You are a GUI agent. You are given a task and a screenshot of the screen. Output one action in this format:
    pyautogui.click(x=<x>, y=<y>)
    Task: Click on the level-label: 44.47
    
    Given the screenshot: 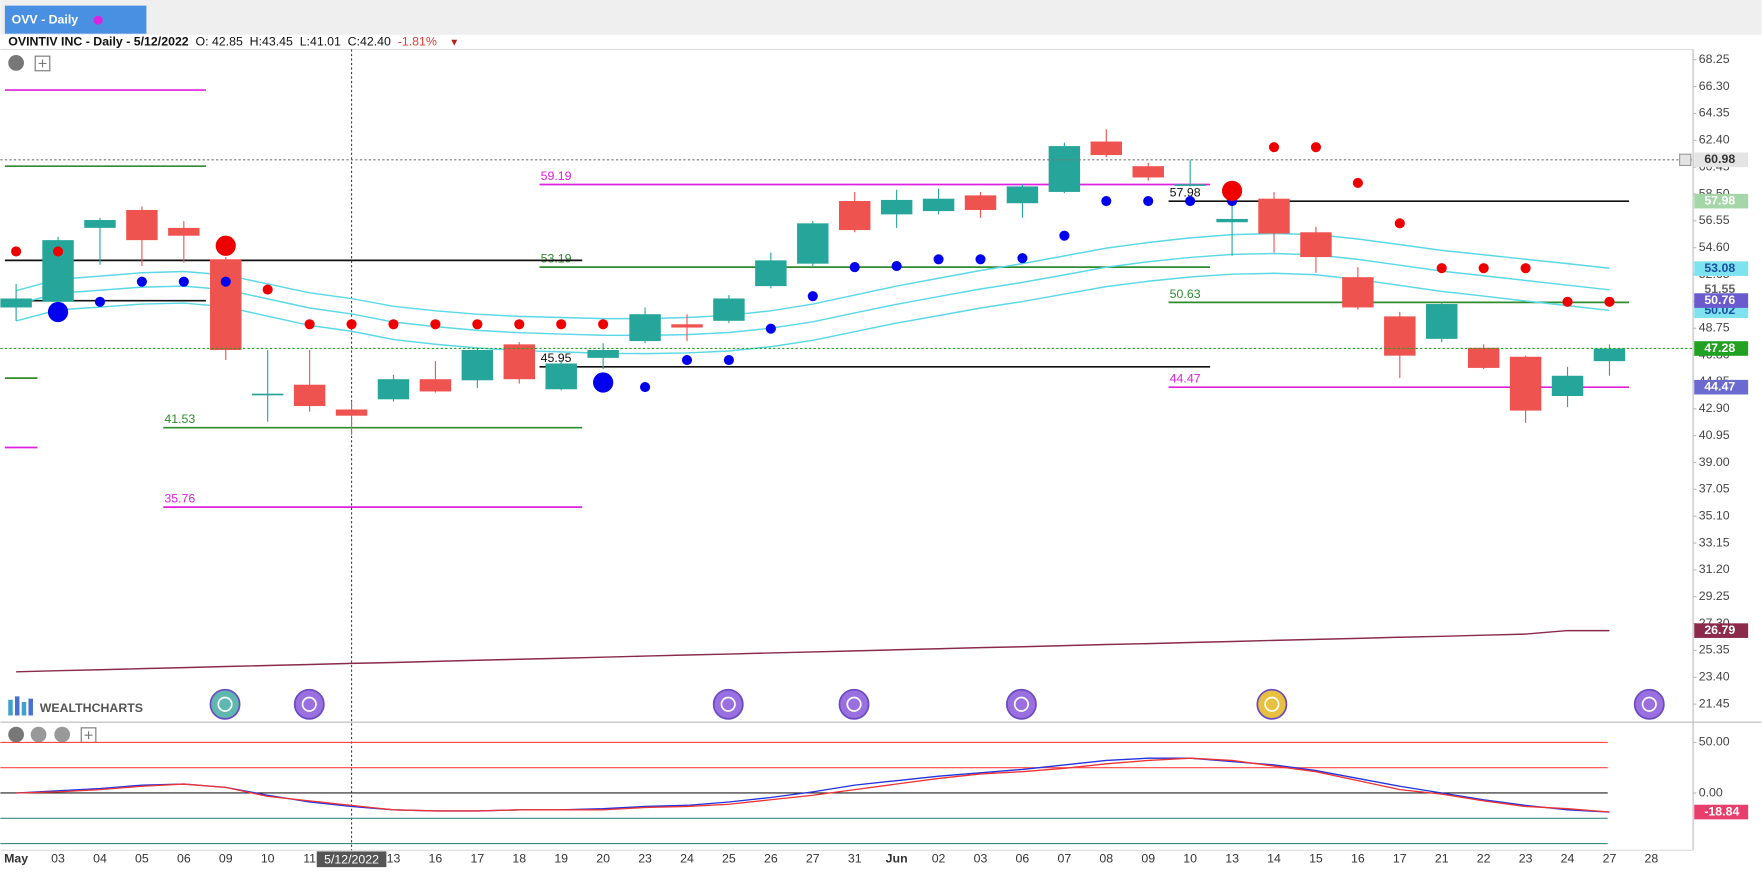 What is the action you would take?
    pyautogui.click(x=1185, y=379)
    